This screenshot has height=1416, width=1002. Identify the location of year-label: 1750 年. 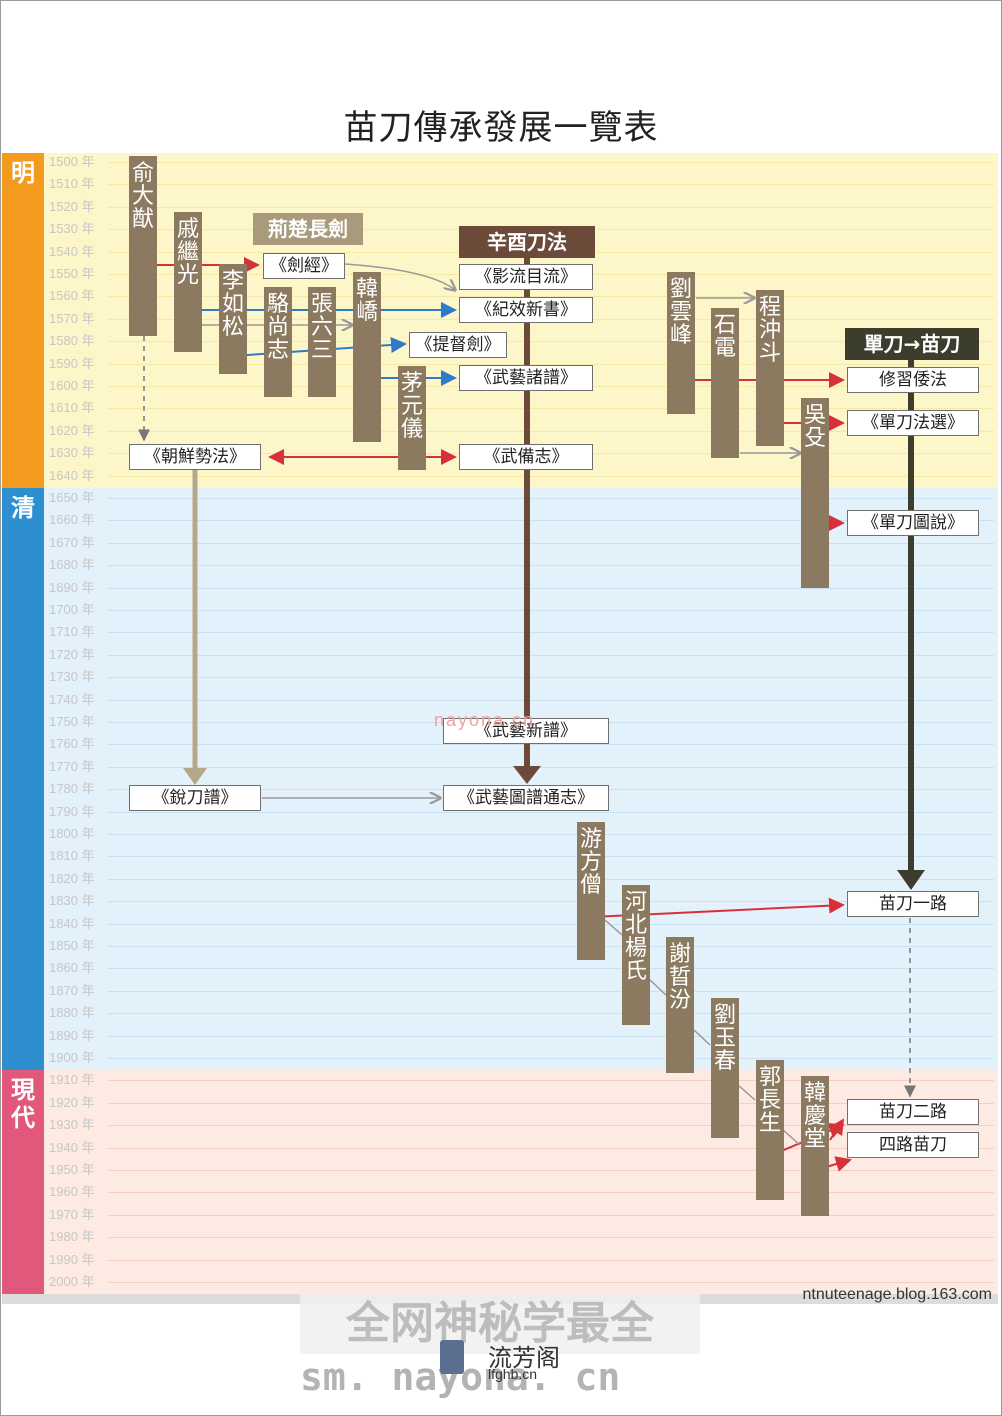
(72, 721).